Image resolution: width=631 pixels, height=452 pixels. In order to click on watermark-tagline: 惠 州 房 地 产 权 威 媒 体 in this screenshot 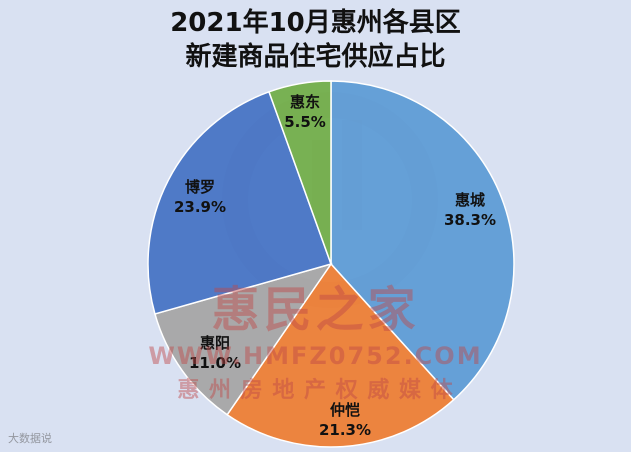, I will do `click(315, 390)`.